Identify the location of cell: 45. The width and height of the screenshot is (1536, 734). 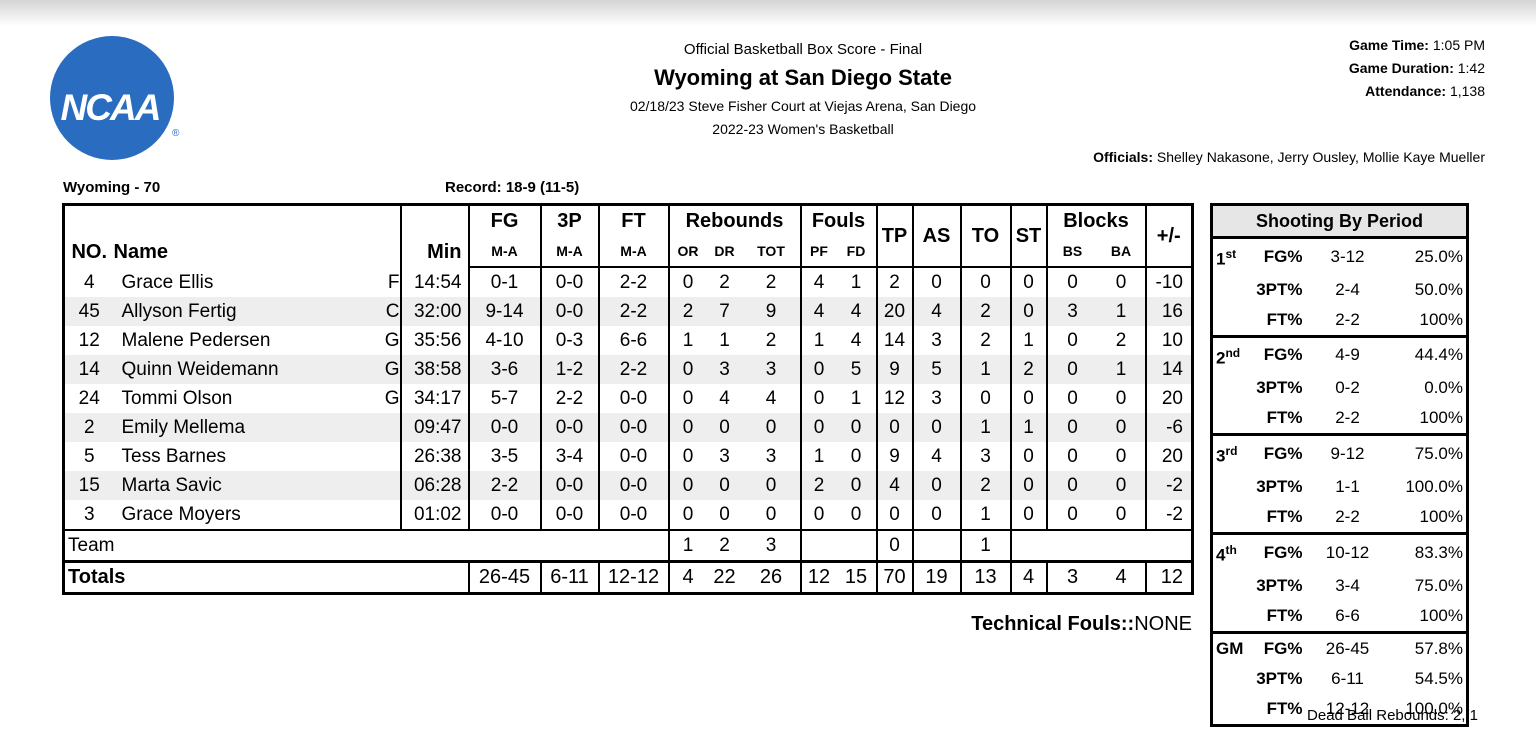
(88, 311).